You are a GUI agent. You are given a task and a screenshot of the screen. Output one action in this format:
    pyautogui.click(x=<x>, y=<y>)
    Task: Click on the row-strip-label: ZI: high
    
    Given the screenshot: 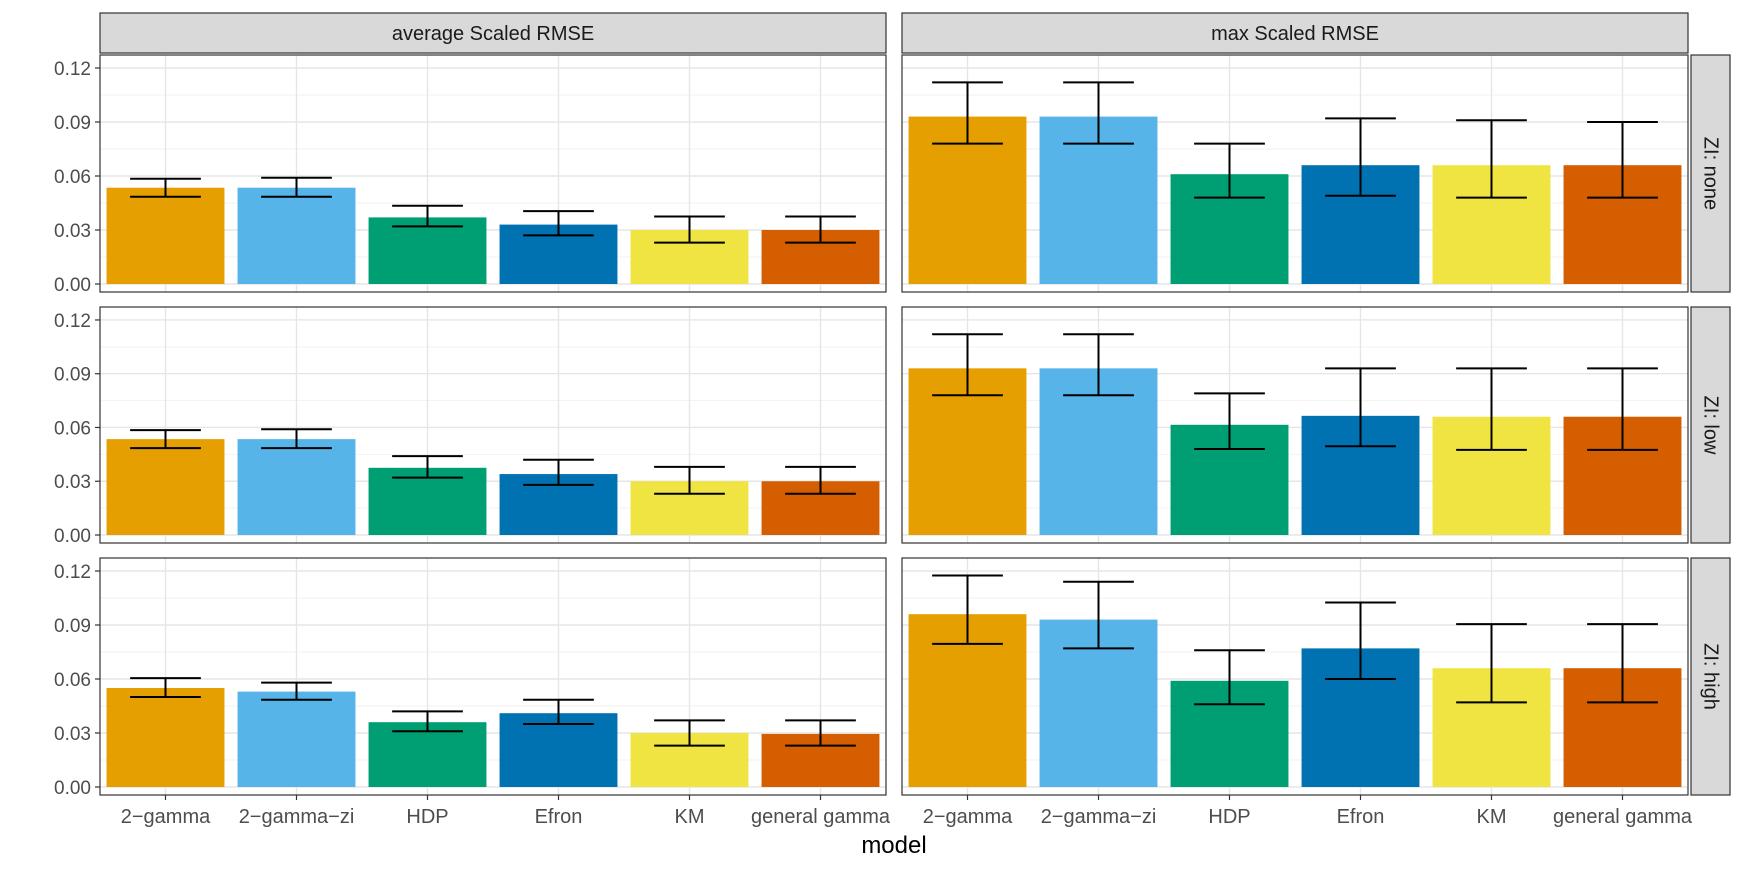 What is the action you would take?
    pyautogui.click(x=1711, y=676)
    